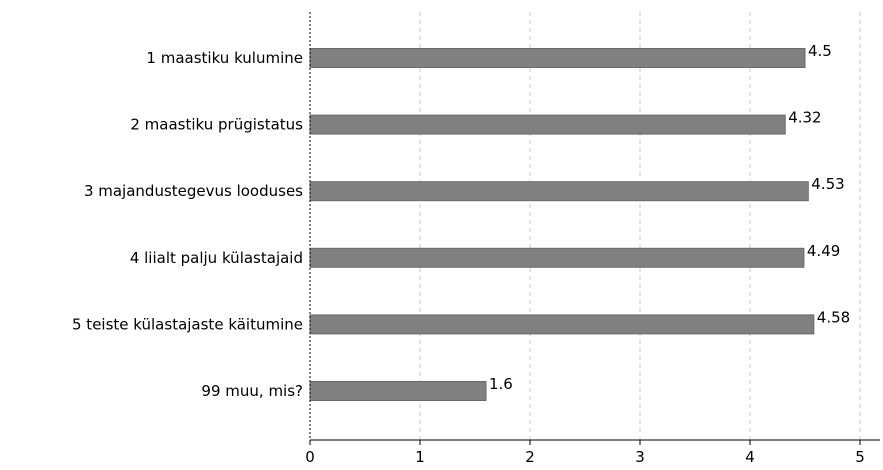 The image size is (883, 470). Describe the element at coordinates (224, 58) in the screenshot. I see `category-label-1: 1 maastiku kulumine` at that location.